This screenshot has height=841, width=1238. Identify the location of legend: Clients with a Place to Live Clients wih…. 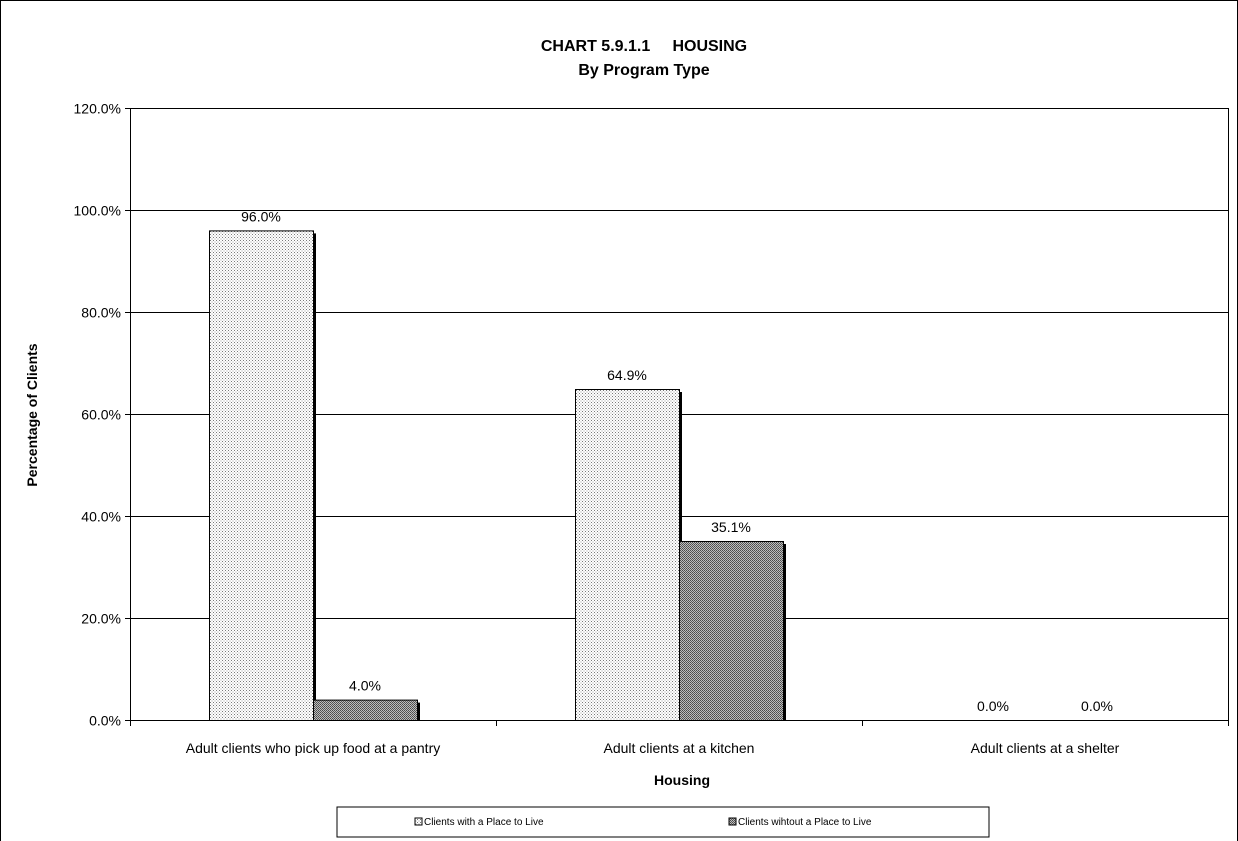
(663, 822).